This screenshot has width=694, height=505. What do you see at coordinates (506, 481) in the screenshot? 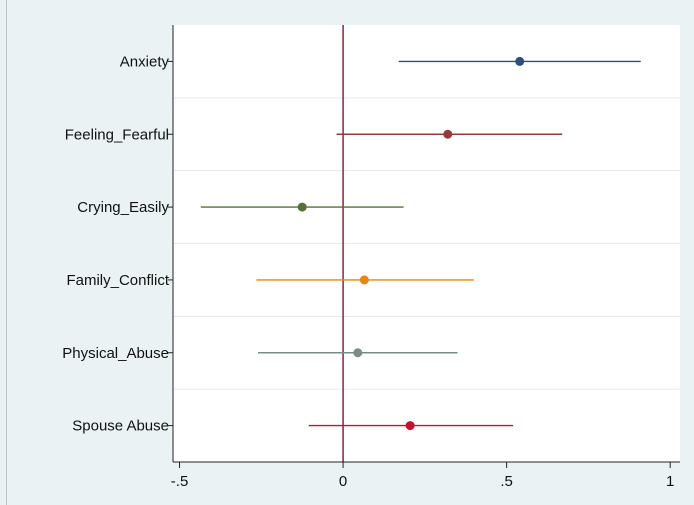
I see `x-tick-label: .5` at bounding box center [506, 481].